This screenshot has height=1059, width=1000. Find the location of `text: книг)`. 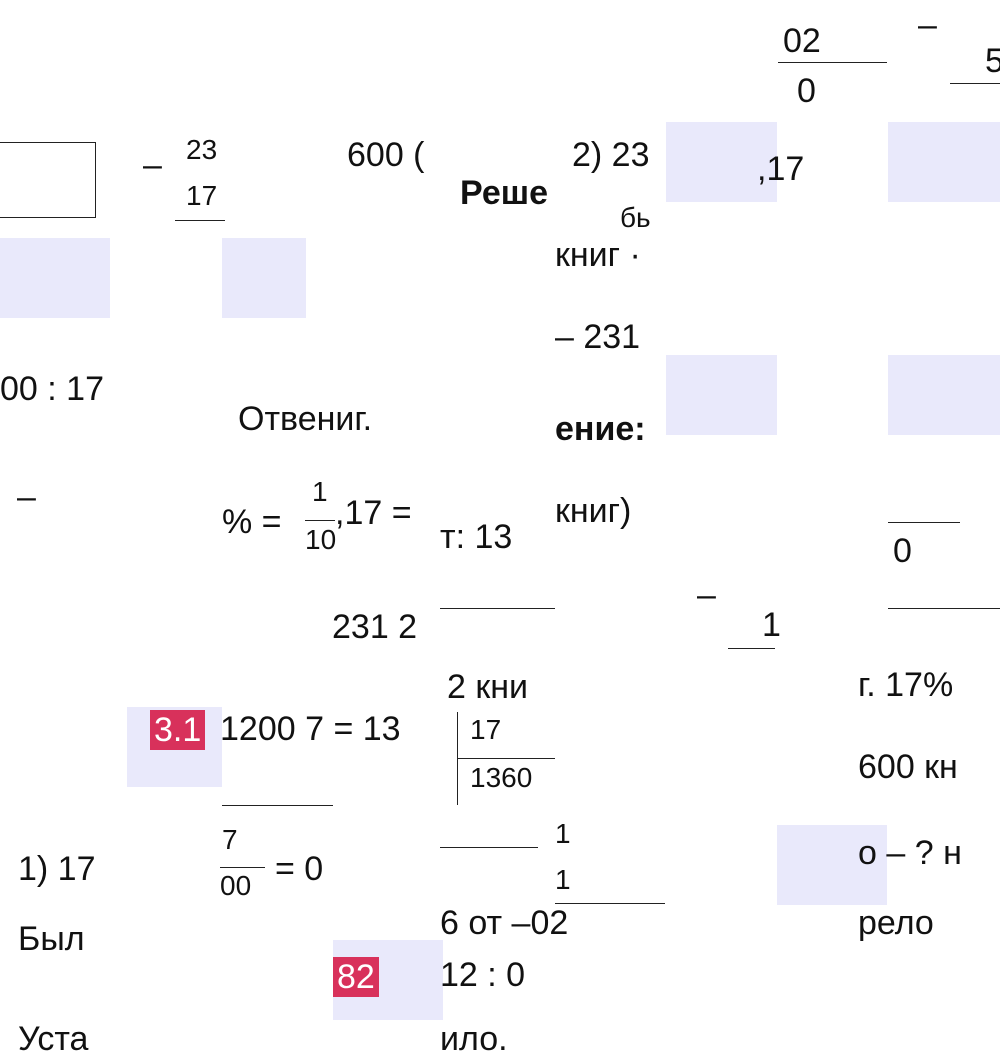

text: книг) is located at coordinates (593, 511).